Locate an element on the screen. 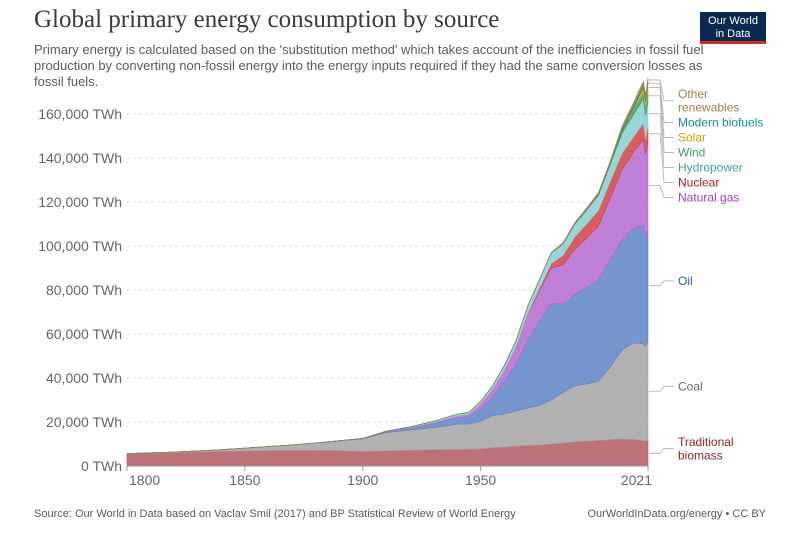 This screenshot has height=533, width=800. label-leader-hydropower is located at coordinates (661, 140).